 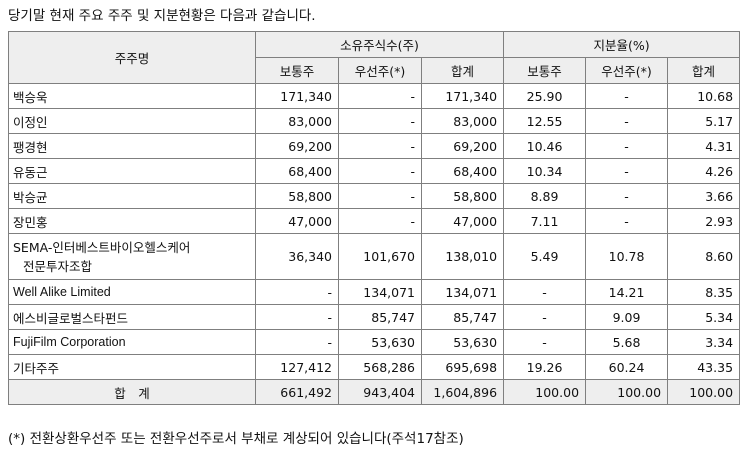 I want to click on table-caption: 당기말 현재 주요 주주 및 지분현황은 다음과 같습니다., so click(x=162, y=16).